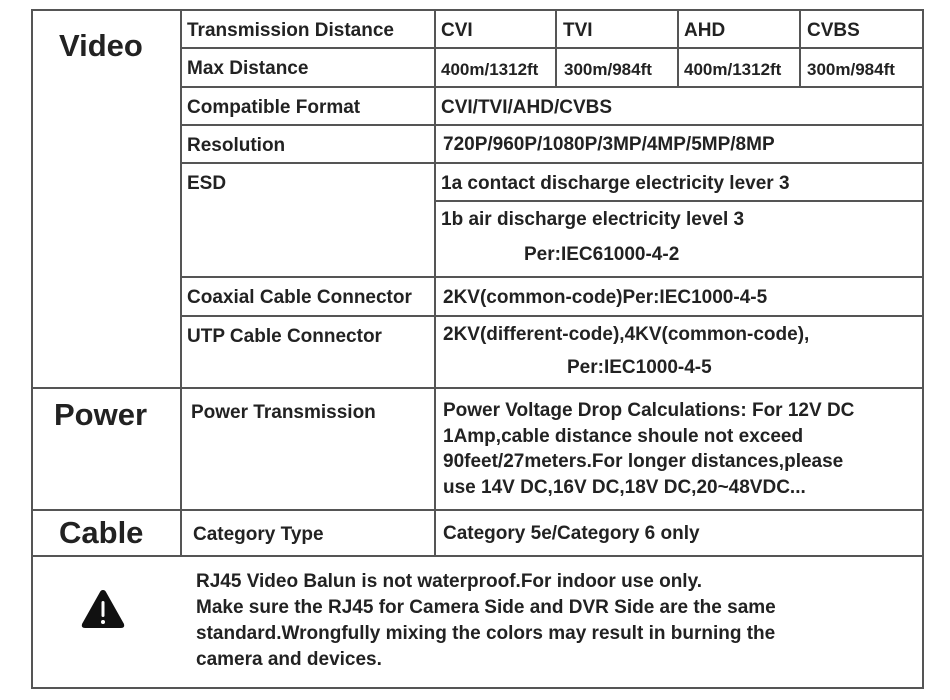 The image size is (950, 700). Describe the element at coordinates (289, 659) in the screenshot. I see `warning-line: camera and devices.` at that location.